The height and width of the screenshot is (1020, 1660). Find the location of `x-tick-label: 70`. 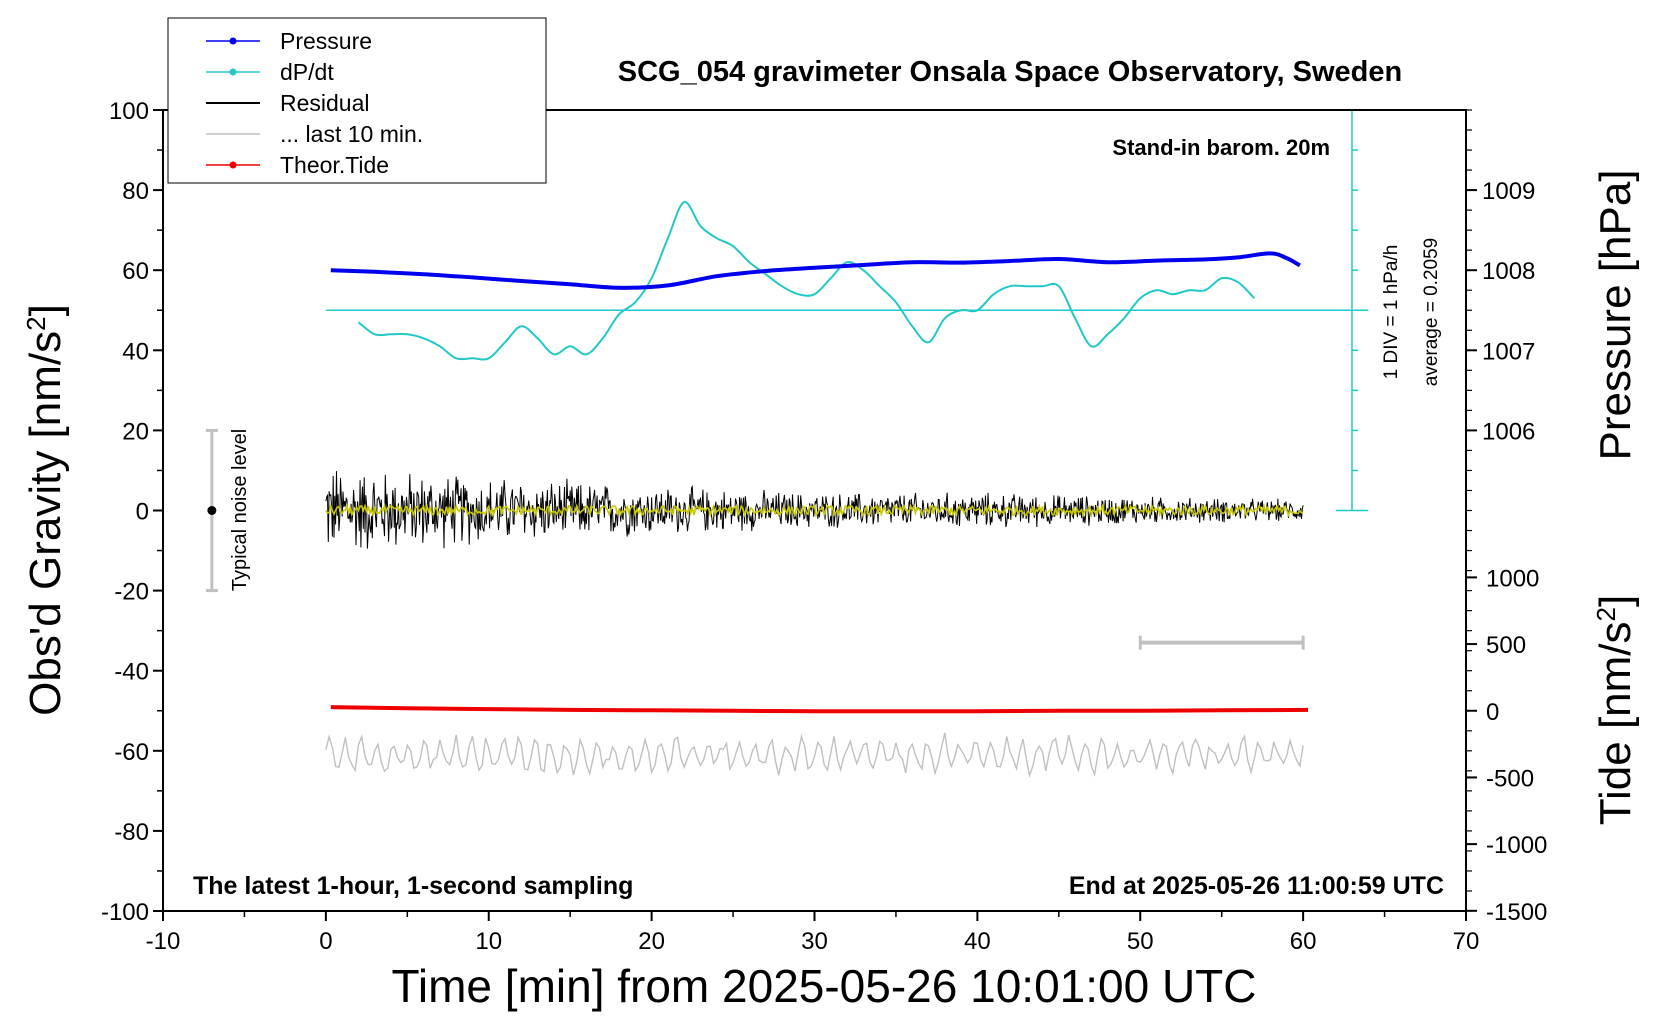

x-tick-label: 70 is located at coordinates (1466, 941).